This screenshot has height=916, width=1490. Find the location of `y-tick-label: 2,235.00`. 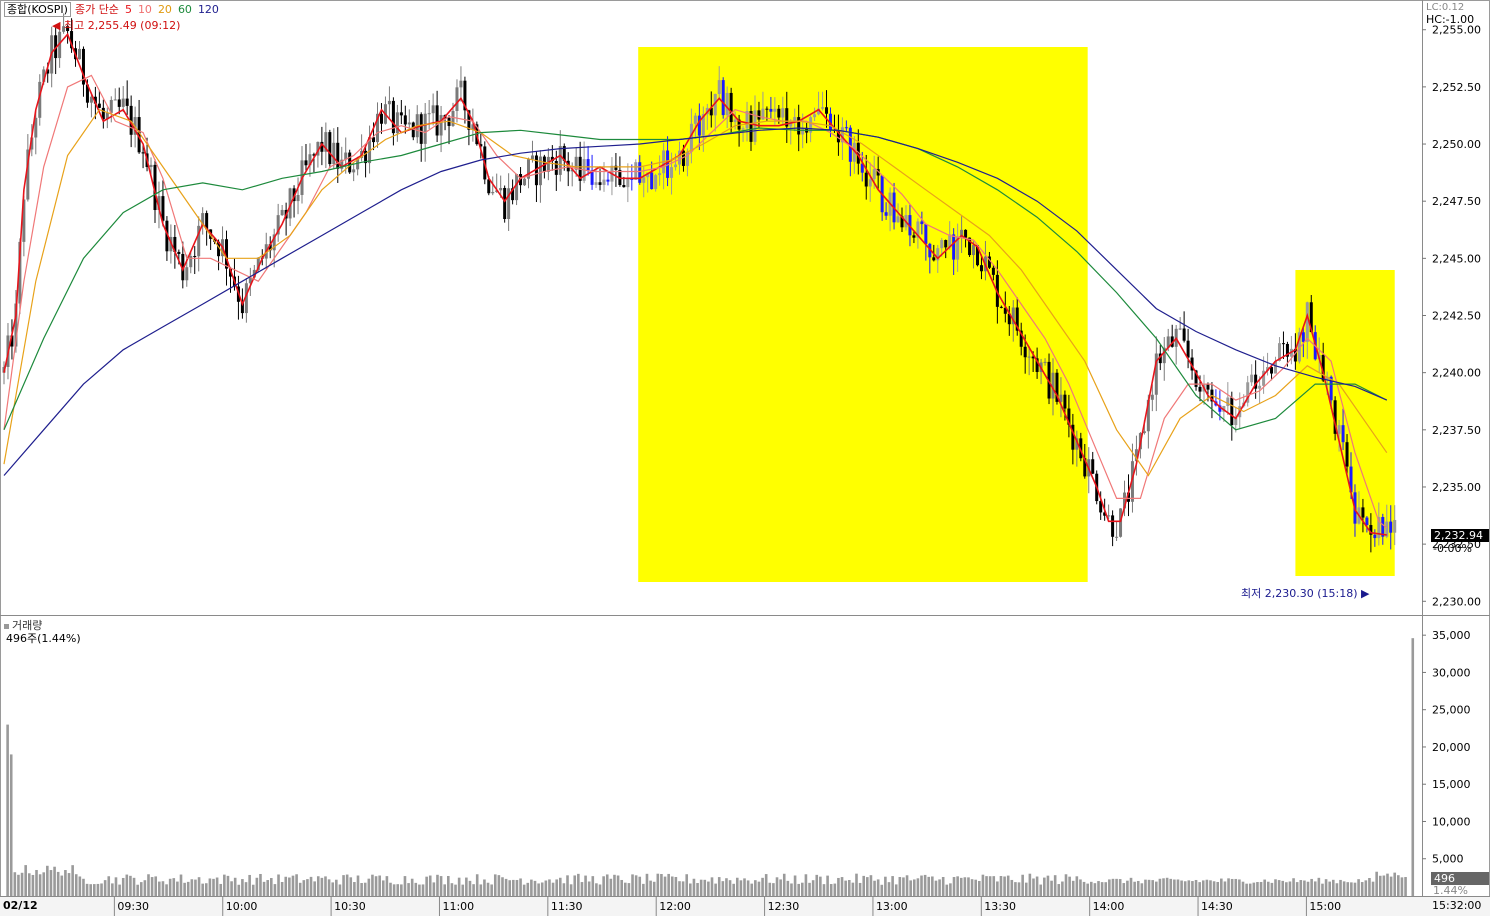

y-tick-label: 2,235.00 is located at coordinates (1456, 487).